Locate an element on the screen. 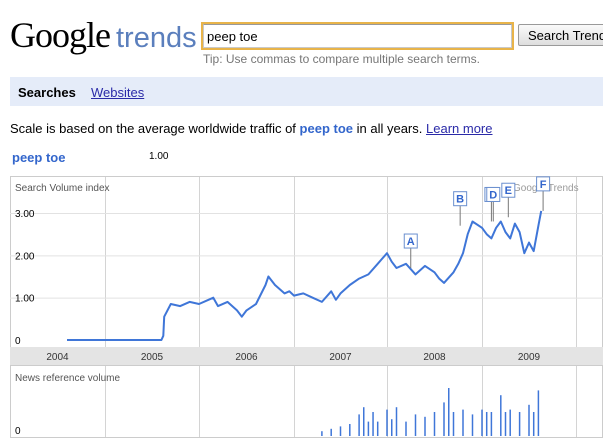  y-tick-label: 2.00 is located at coordinates (25, 256).